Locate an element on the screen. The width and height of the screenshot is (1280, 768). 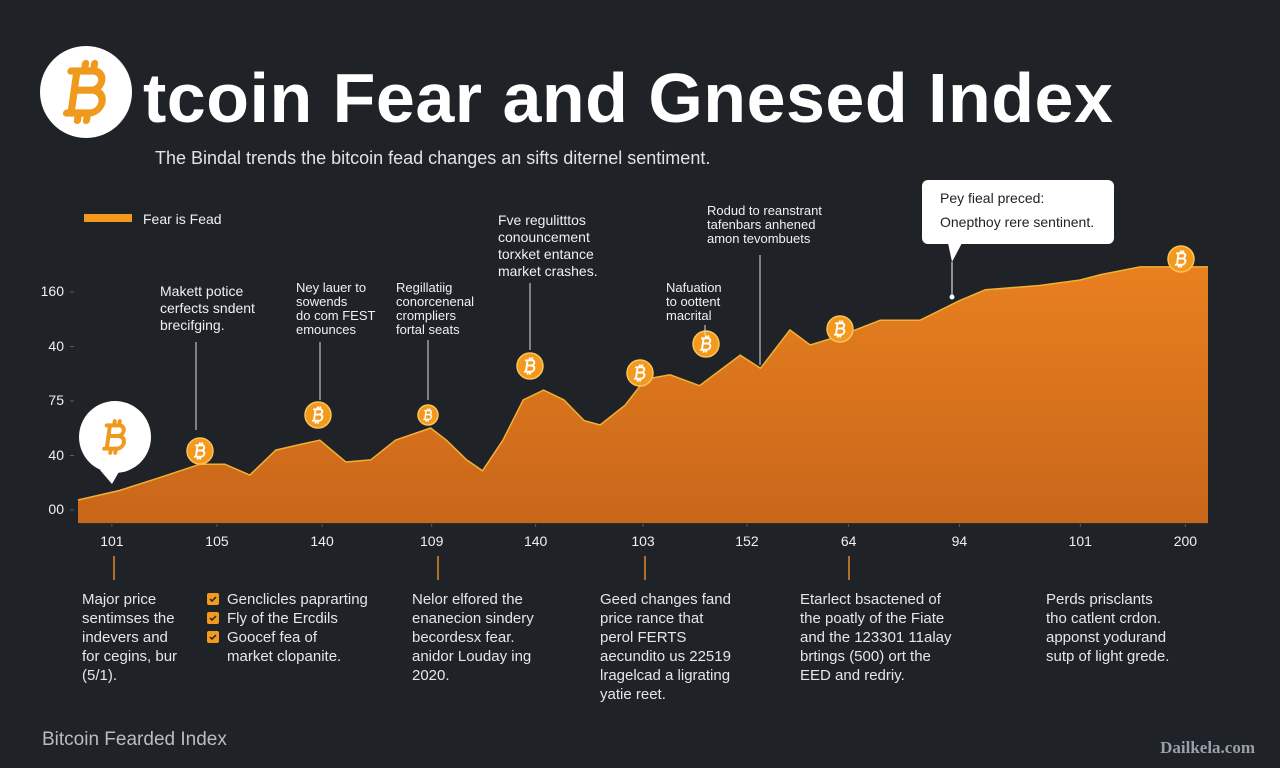
text-line: sentimses the is located at coordinates (128, 618).